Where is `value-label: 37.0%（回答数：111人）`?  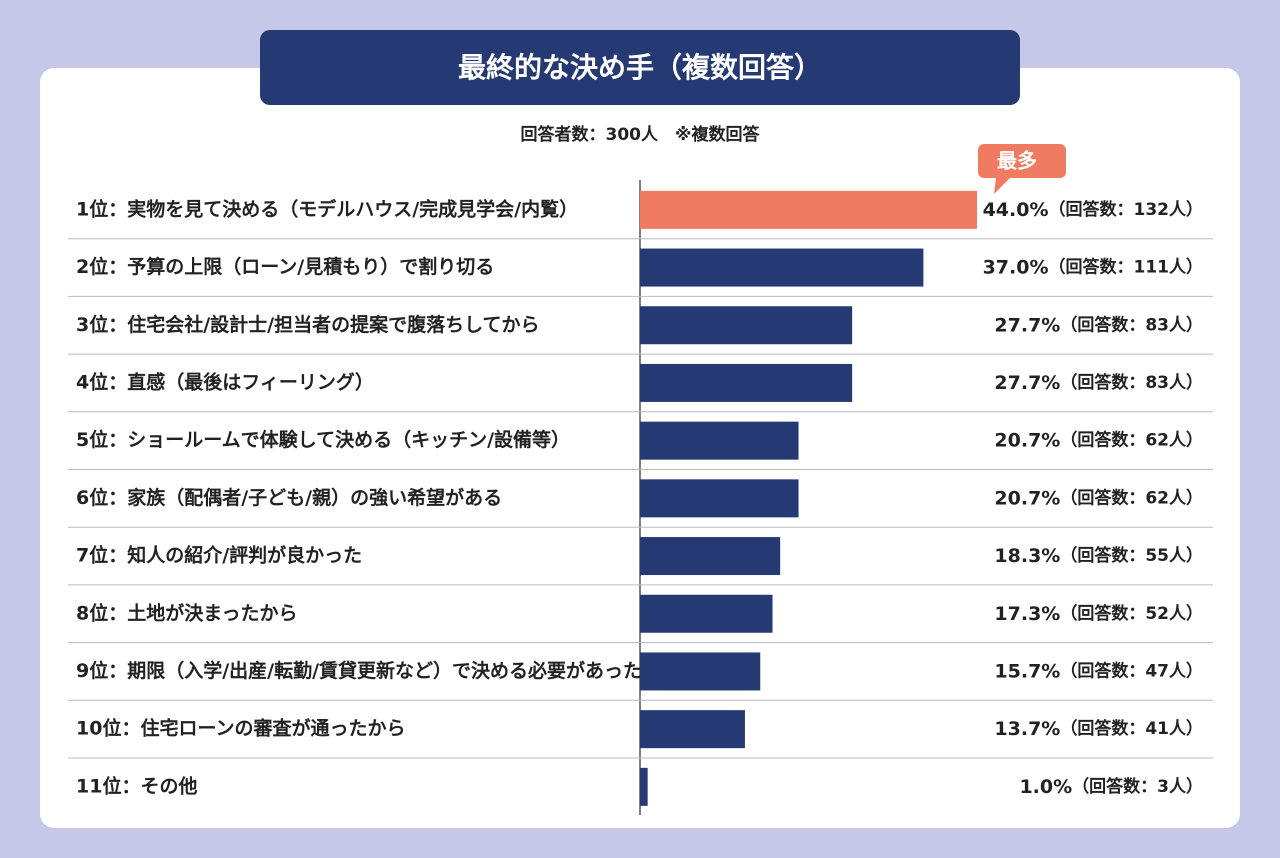
value-label: 37.0%（回答数：111人） is located at coordinates (1093, 267).